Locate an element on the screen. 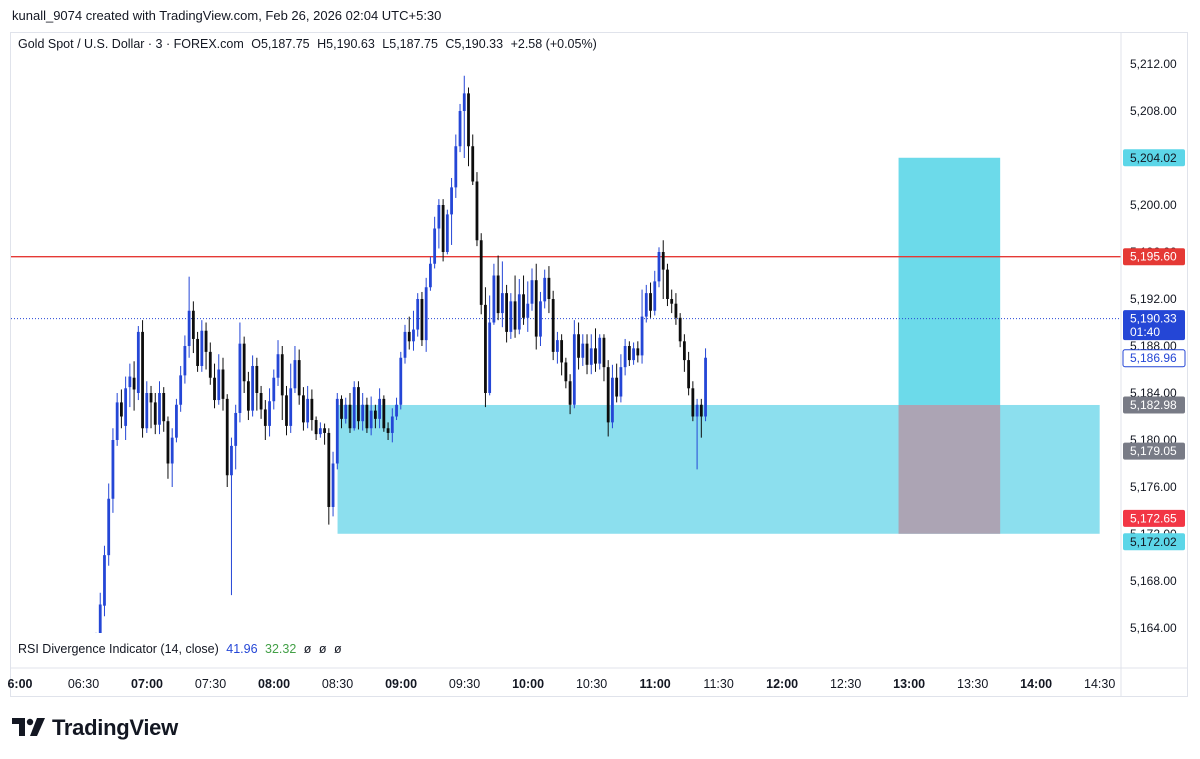 This screenshot has height=759, width=1200. time-tick-label: 14:30 is located at coordinates (1099, 684).